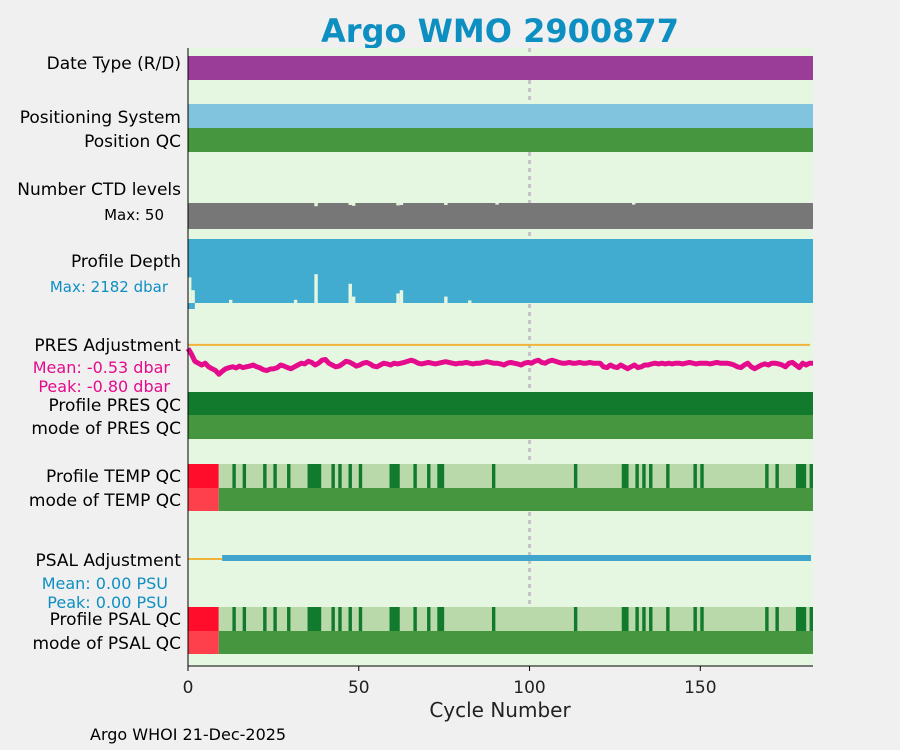 The width and height of the screenshot is (900, 750). I want to click on row-label-position_qc: Position QC, so click(132, 142).